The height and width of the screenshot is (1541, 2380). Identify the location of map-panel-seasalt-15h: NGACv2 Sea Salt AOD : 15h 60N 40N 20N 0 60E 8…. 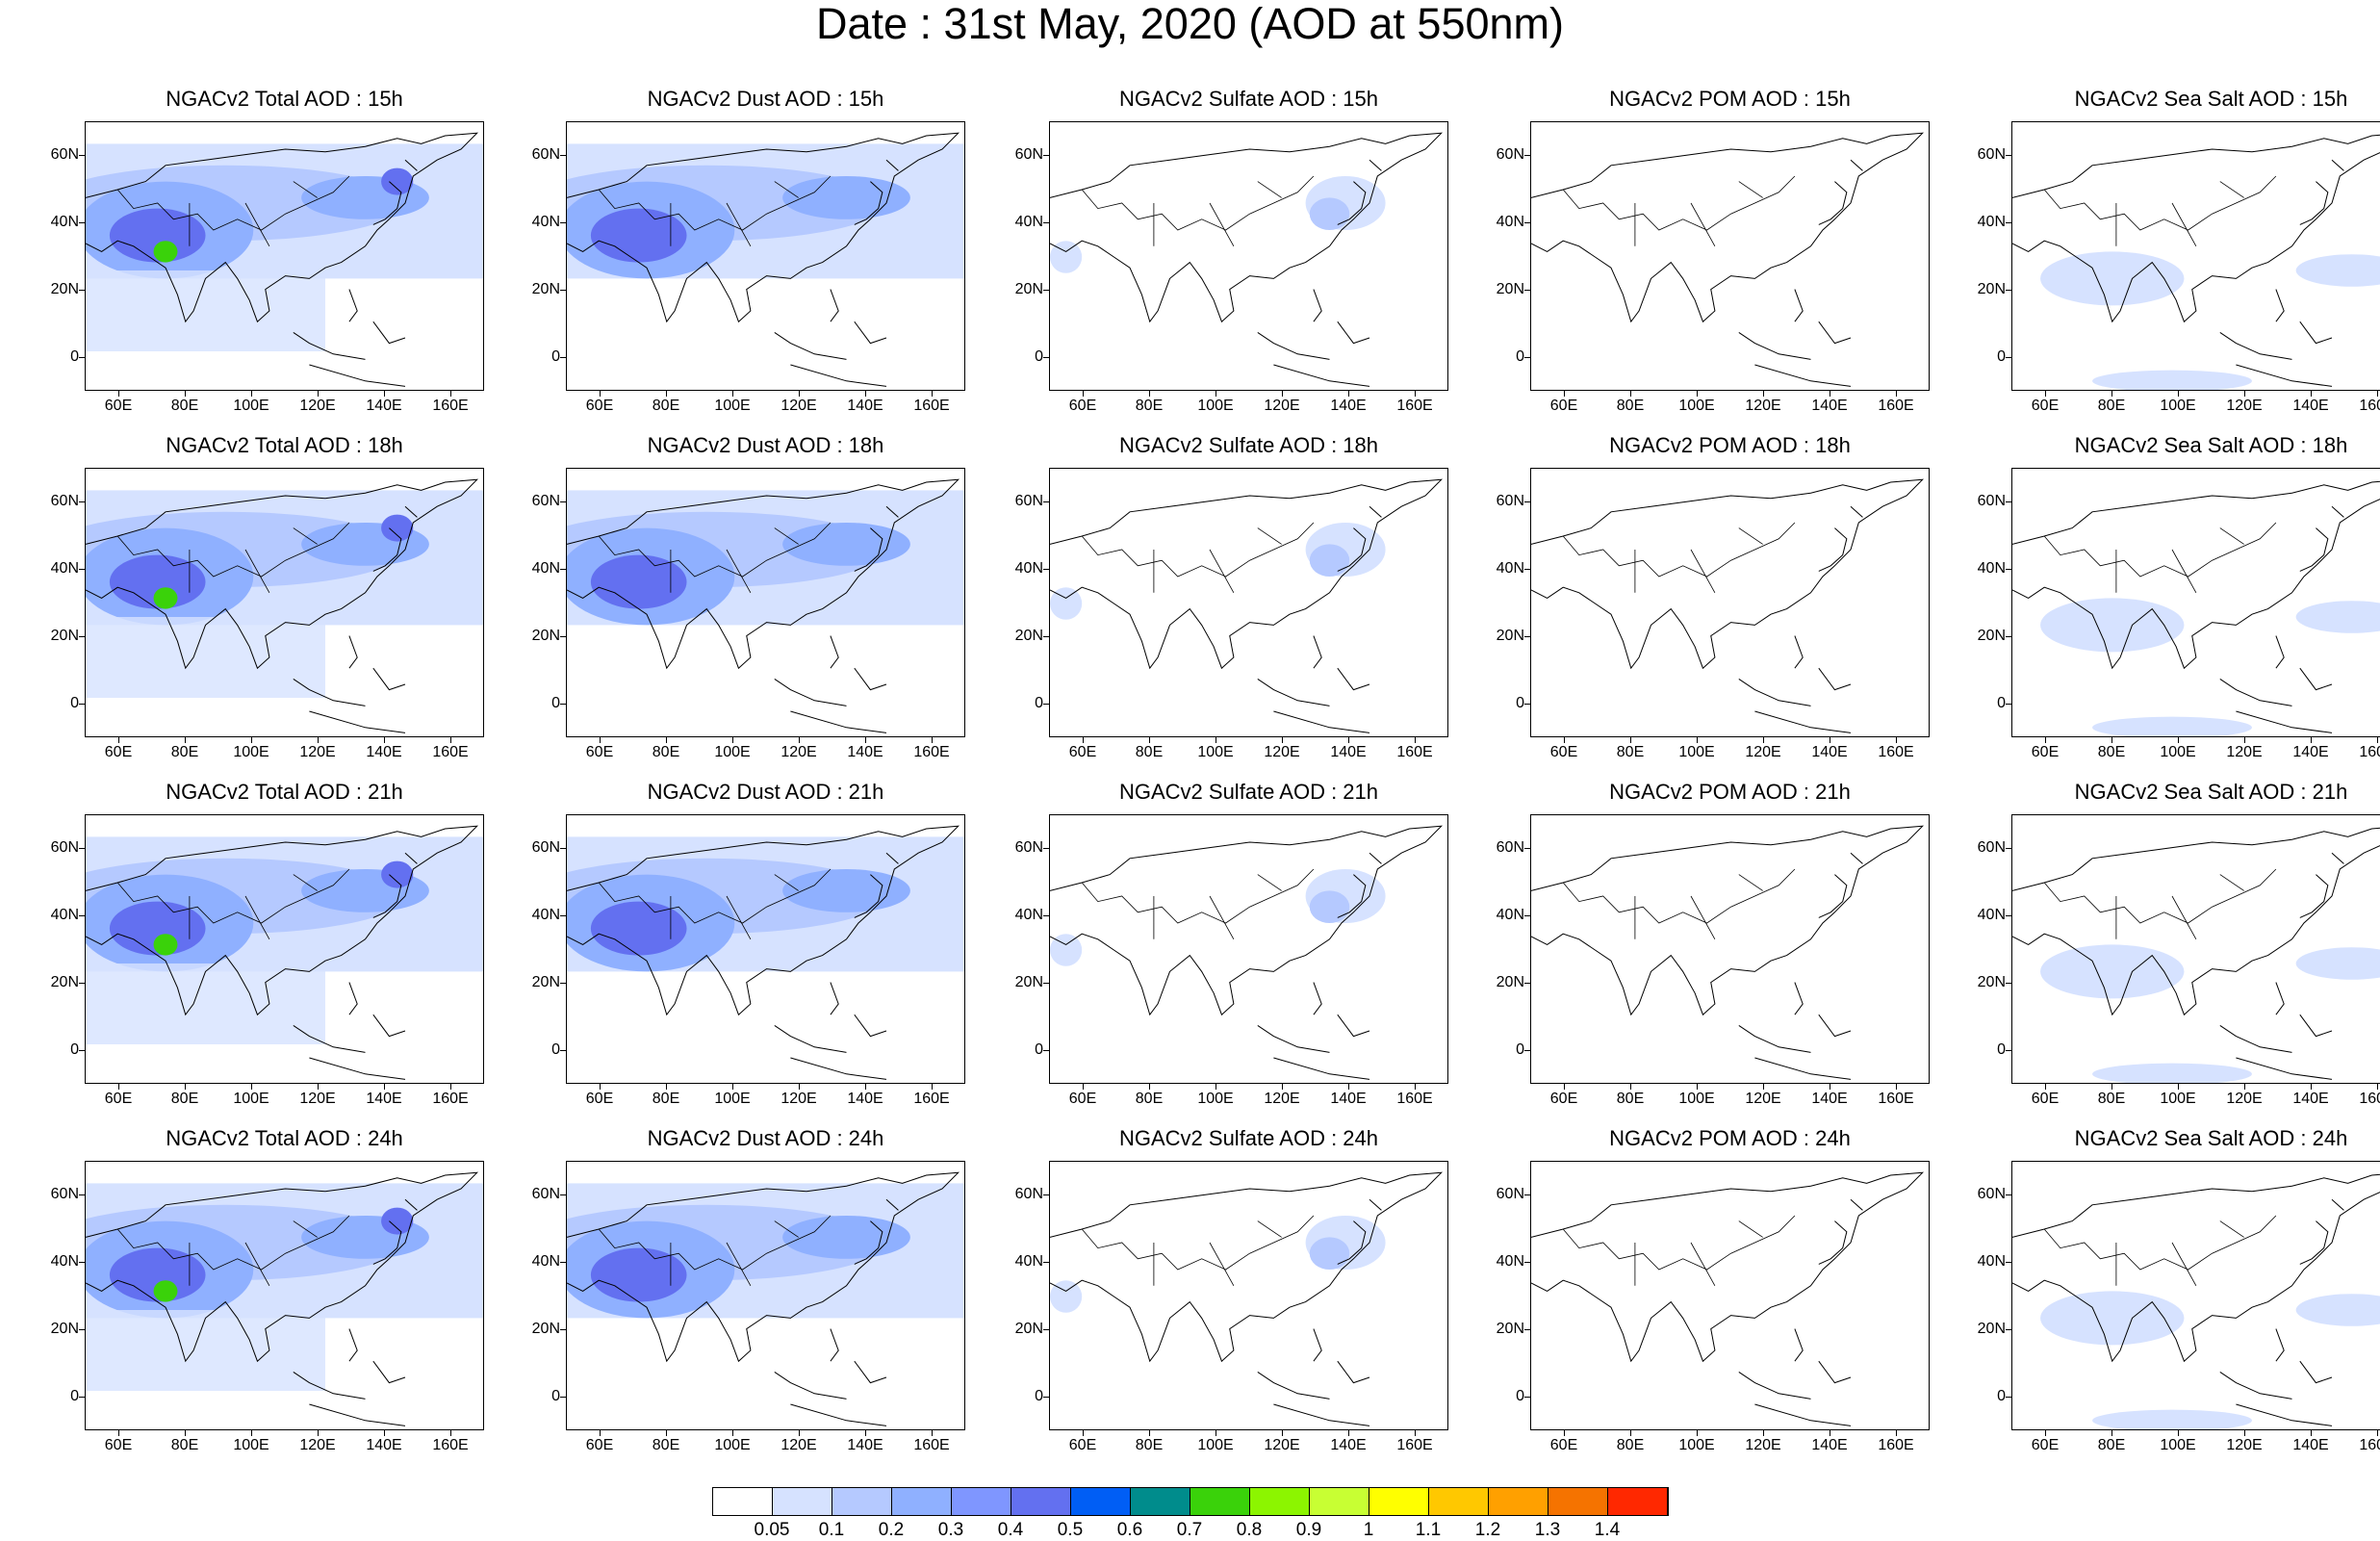
(2176, 254).